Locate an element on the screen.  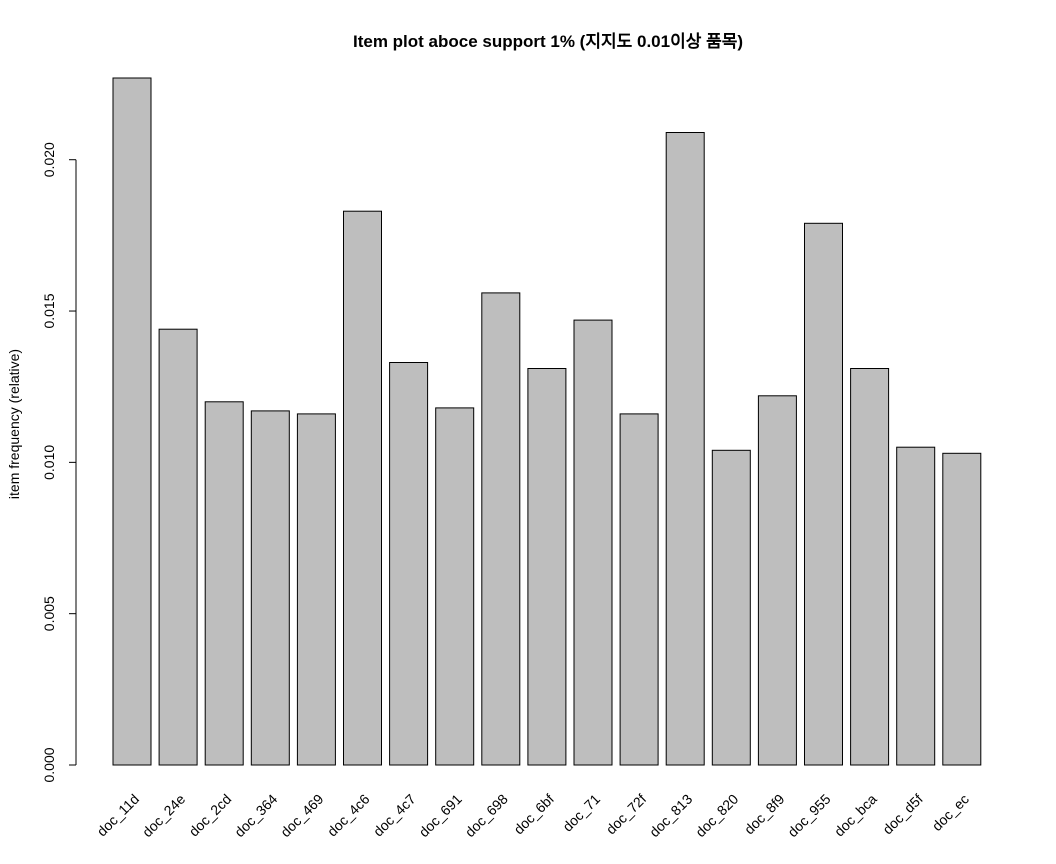
x-tick-label: doc_364 is located at coordinates (255, 815).